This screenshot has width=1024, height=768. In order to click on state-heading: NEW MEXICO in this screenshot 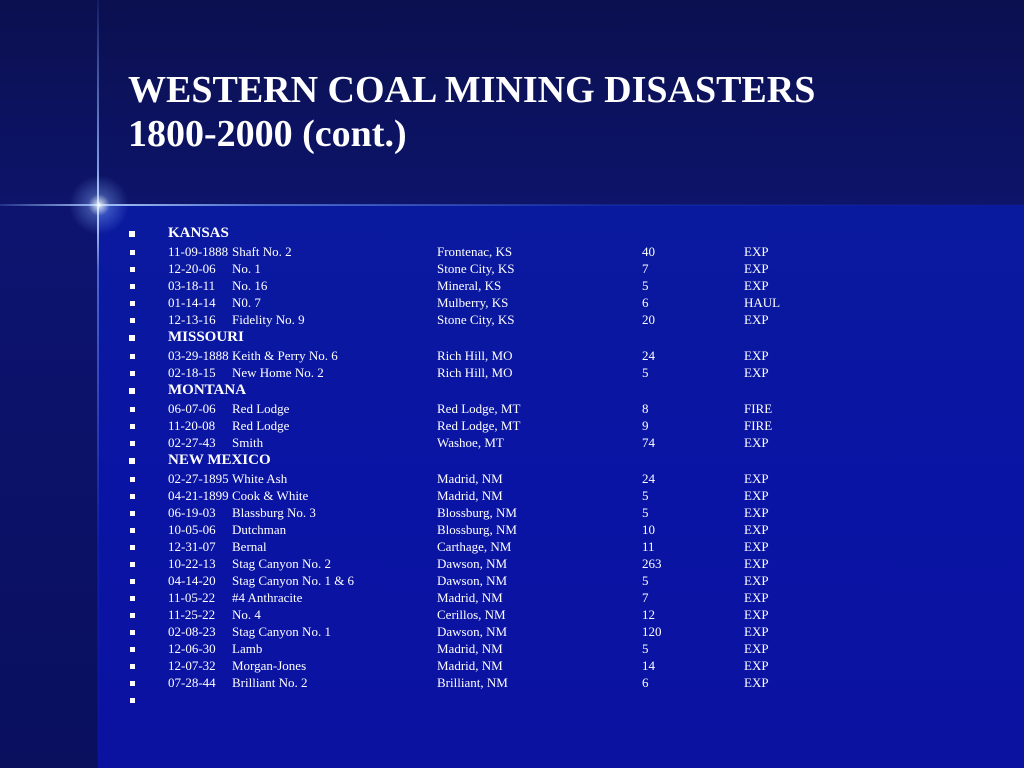, I will do `click(568, 460)`.